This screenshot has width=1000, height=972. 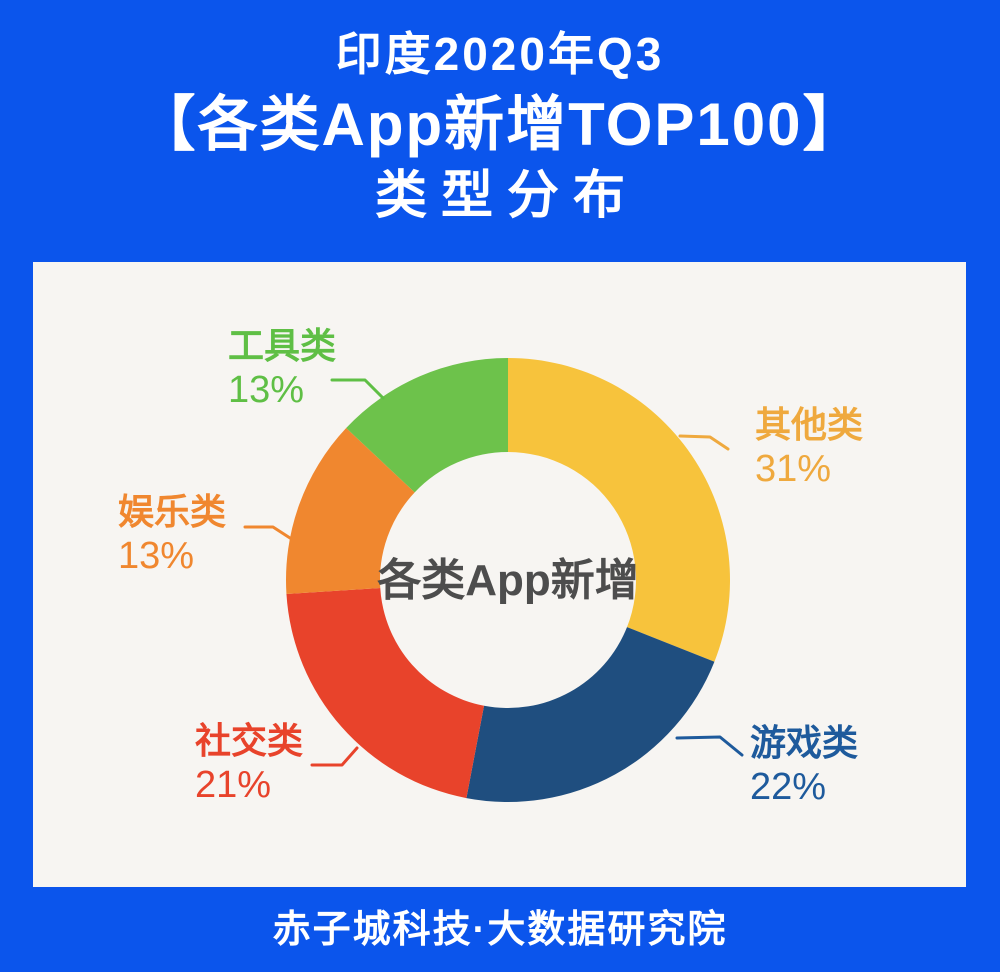 I want to click on leader-line-tools, so click(x=357, y=389).